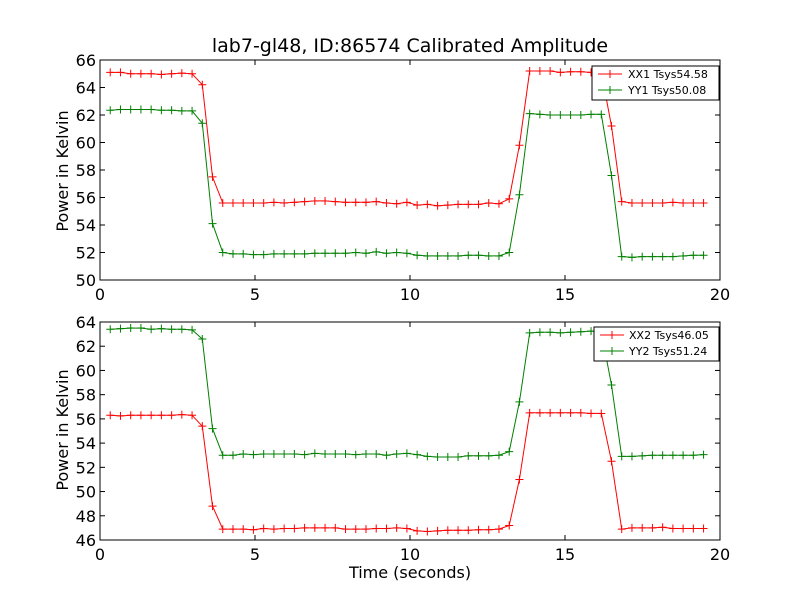 Image resolution: width=800 pixels, height=600 pixels. What do you see at coordinates (410, 294) in the screenshot?
I see `x-tick-label-top-2: 10` at bounding box center [410, 294].